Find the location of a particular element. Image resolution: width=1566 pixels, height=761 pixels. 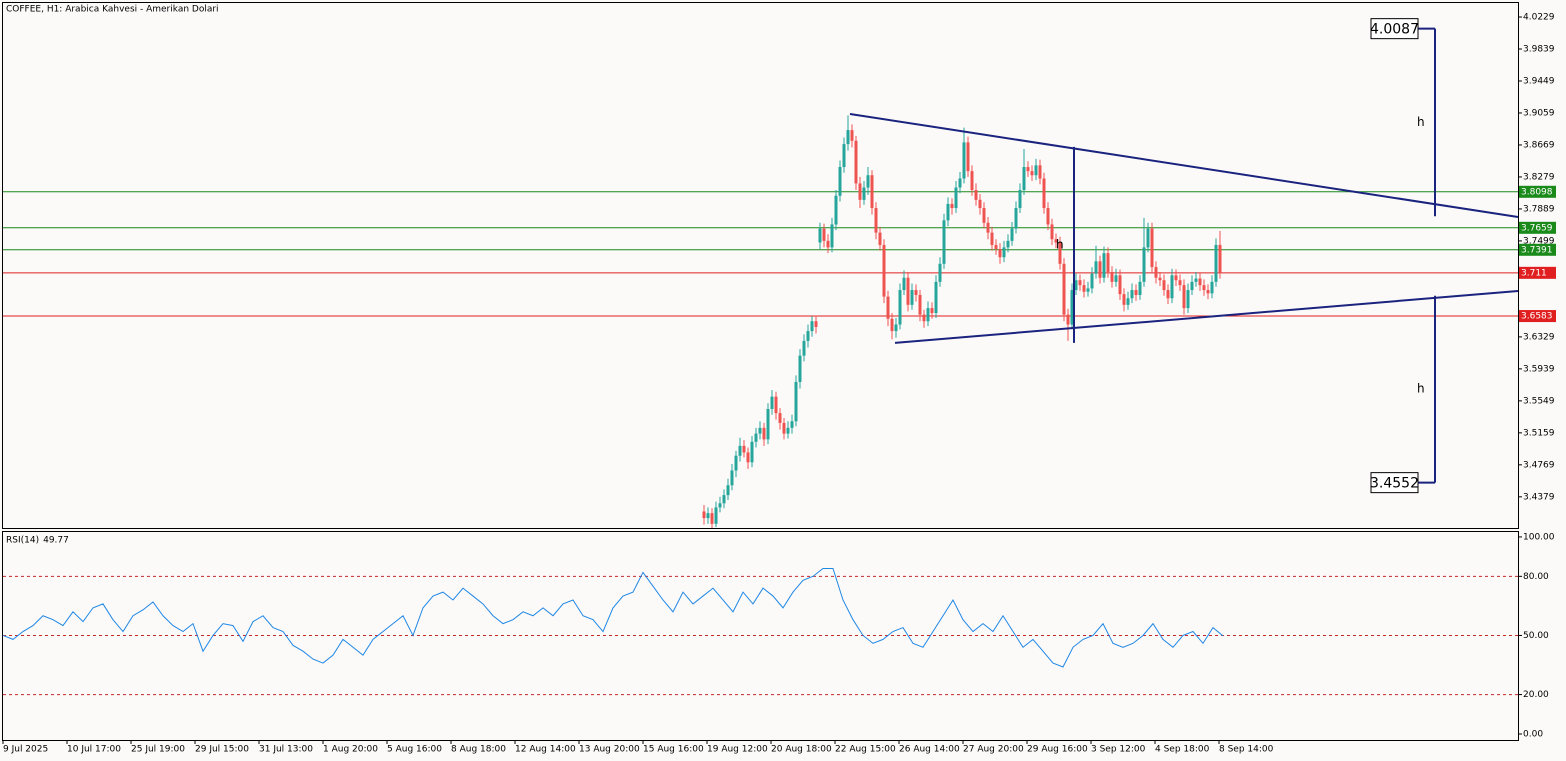

y-tick-label: 3.9839 is located at coordinates (1539, 49).